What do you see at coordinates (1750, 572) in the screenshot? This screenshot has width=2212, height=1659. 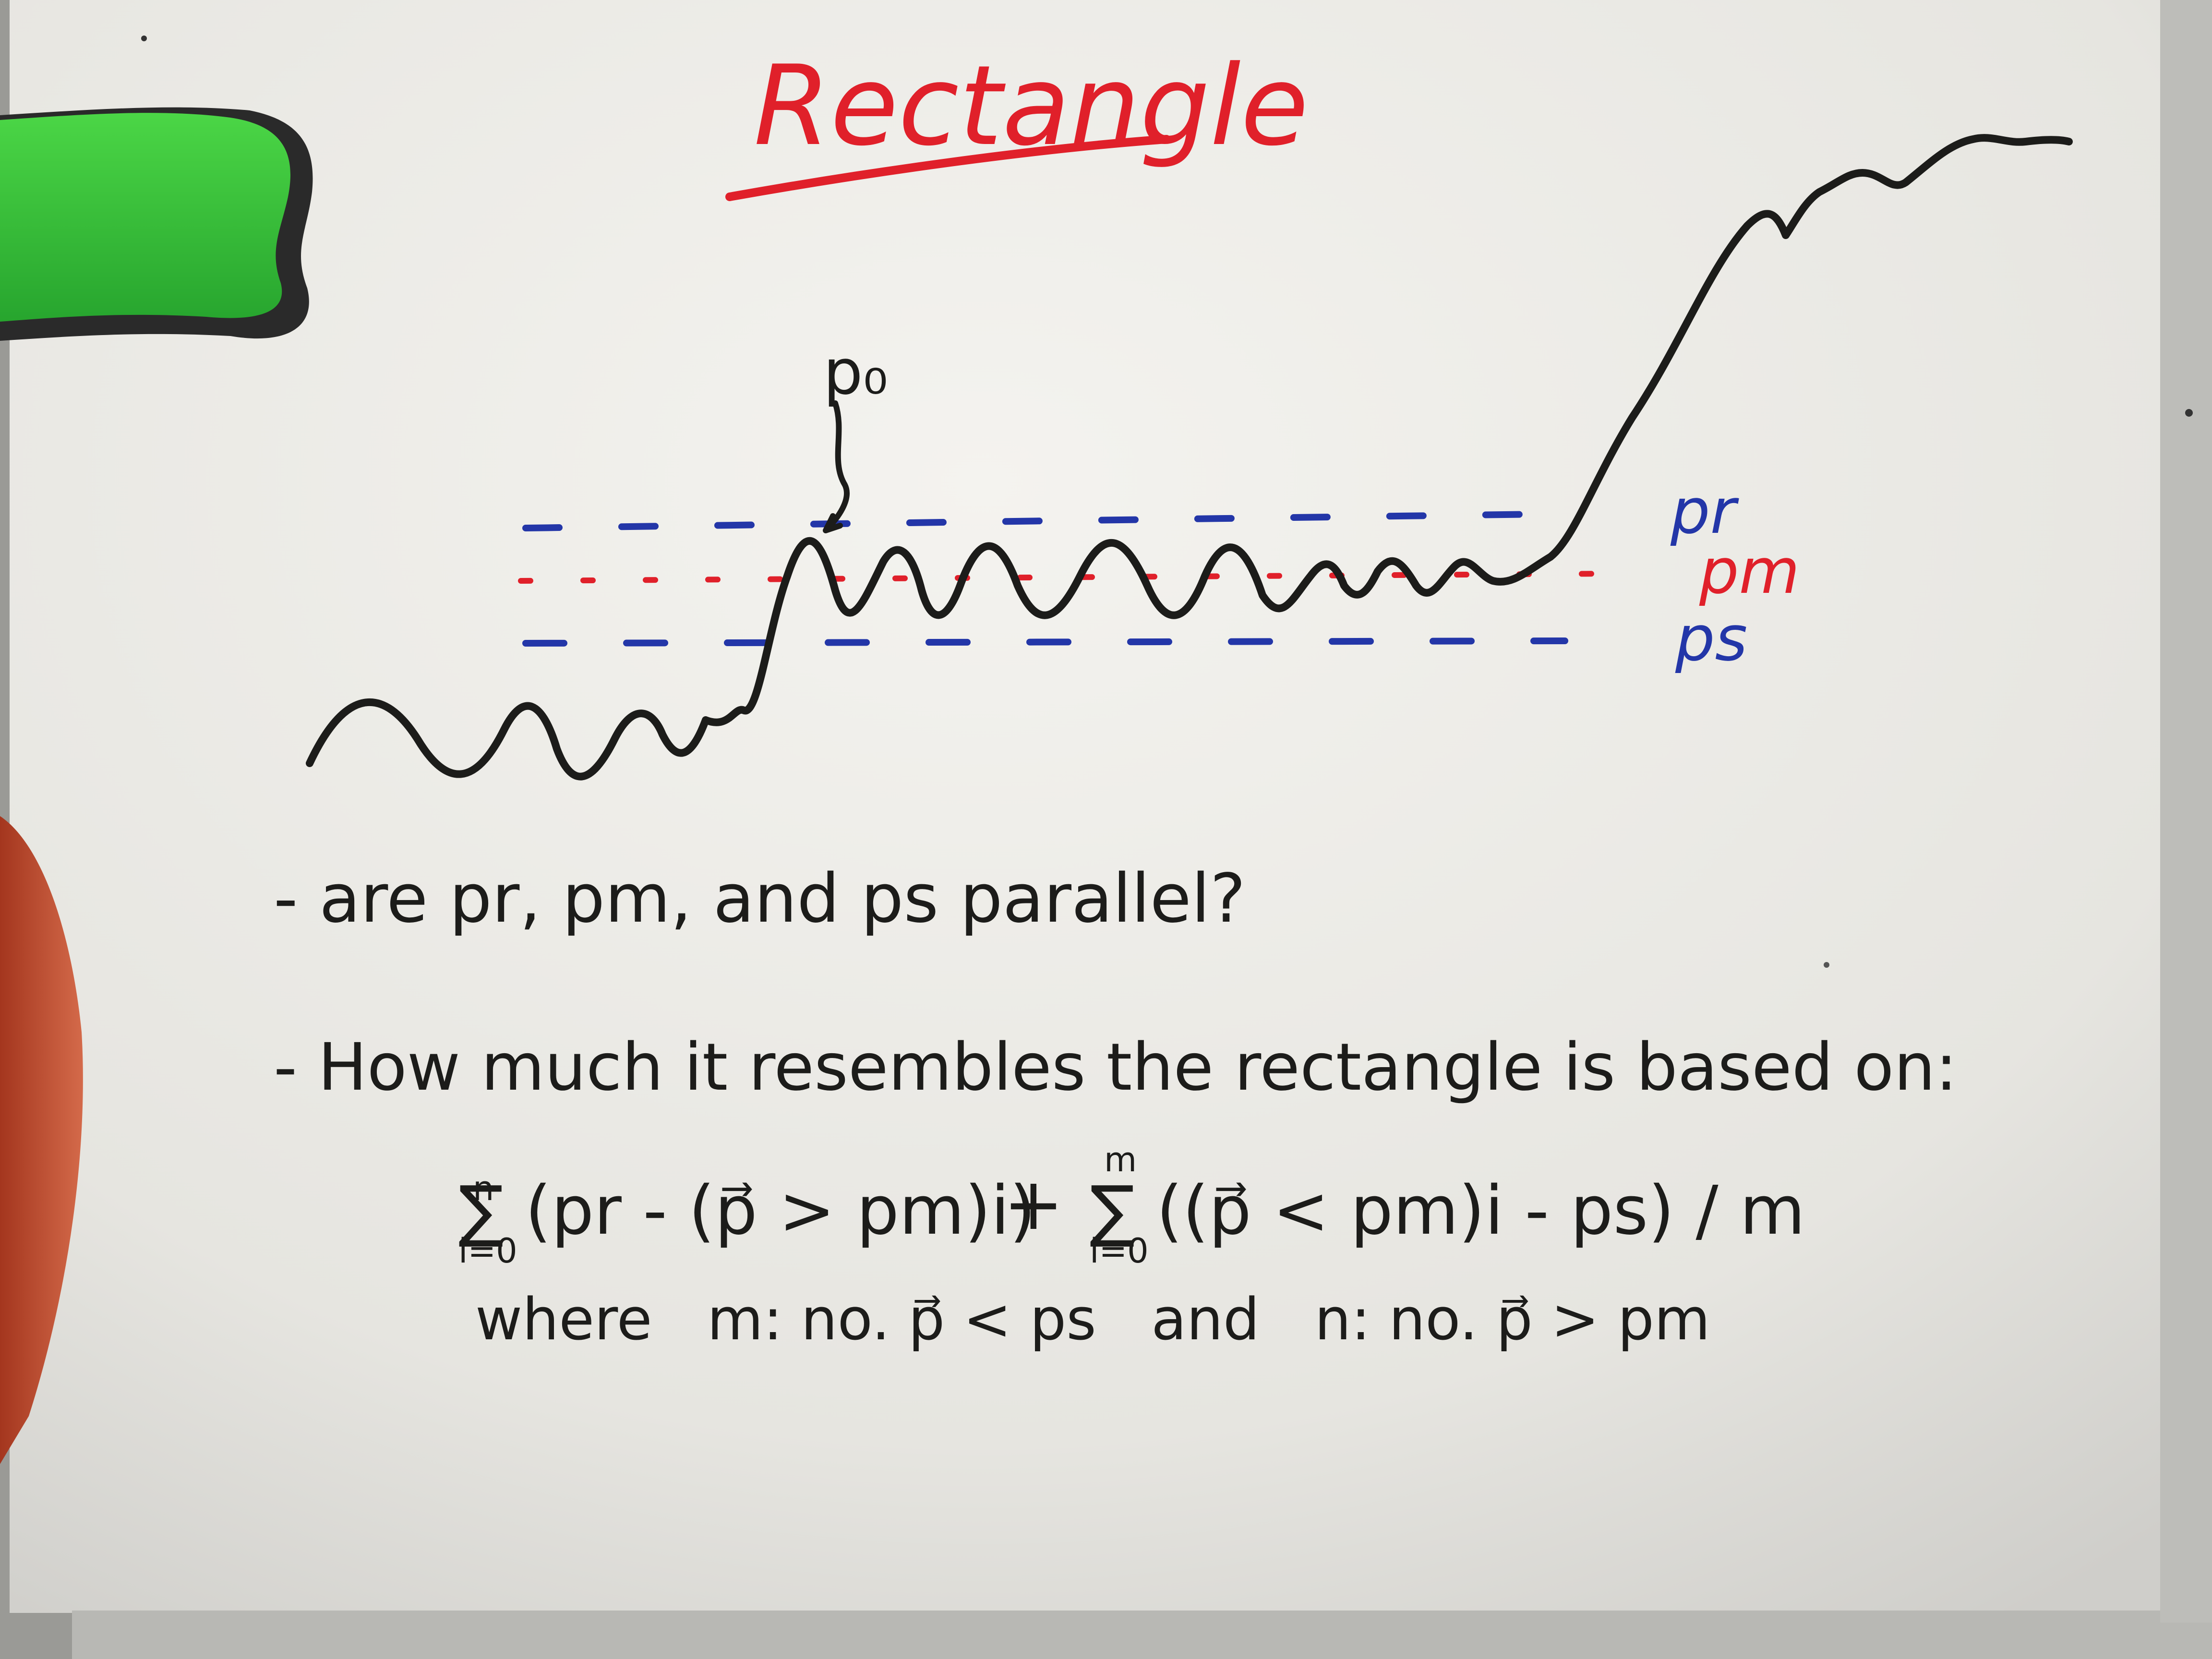 I see `mean-label: pm` at bounding box center [1750, 572].